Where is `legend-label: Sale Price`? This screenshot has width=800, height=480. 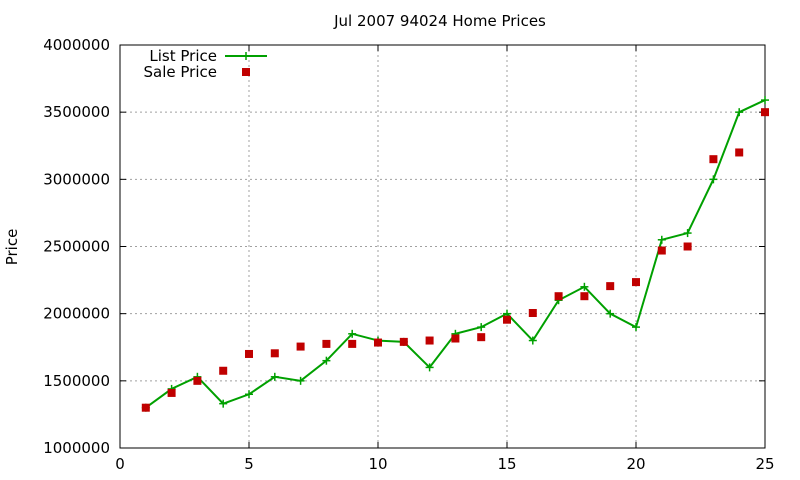
legend-label: Sale Price is located at coordinates (180, 72).